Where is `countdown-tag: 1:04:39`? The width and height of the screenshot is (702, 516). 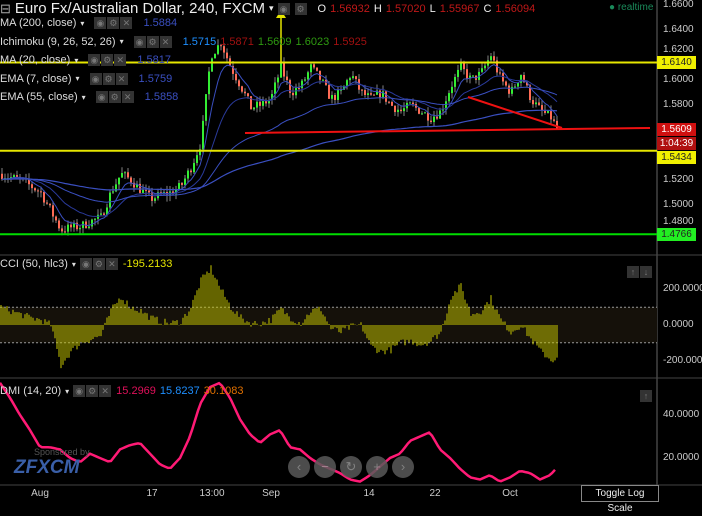 countdown-tag: 1:04:39 is located at coordinates (676, 143).